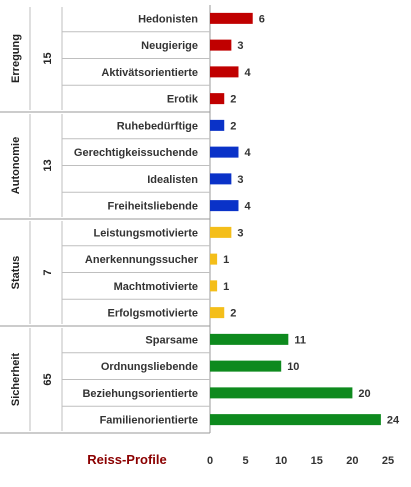  I want to click on group-total: 13, so click(48, 165).